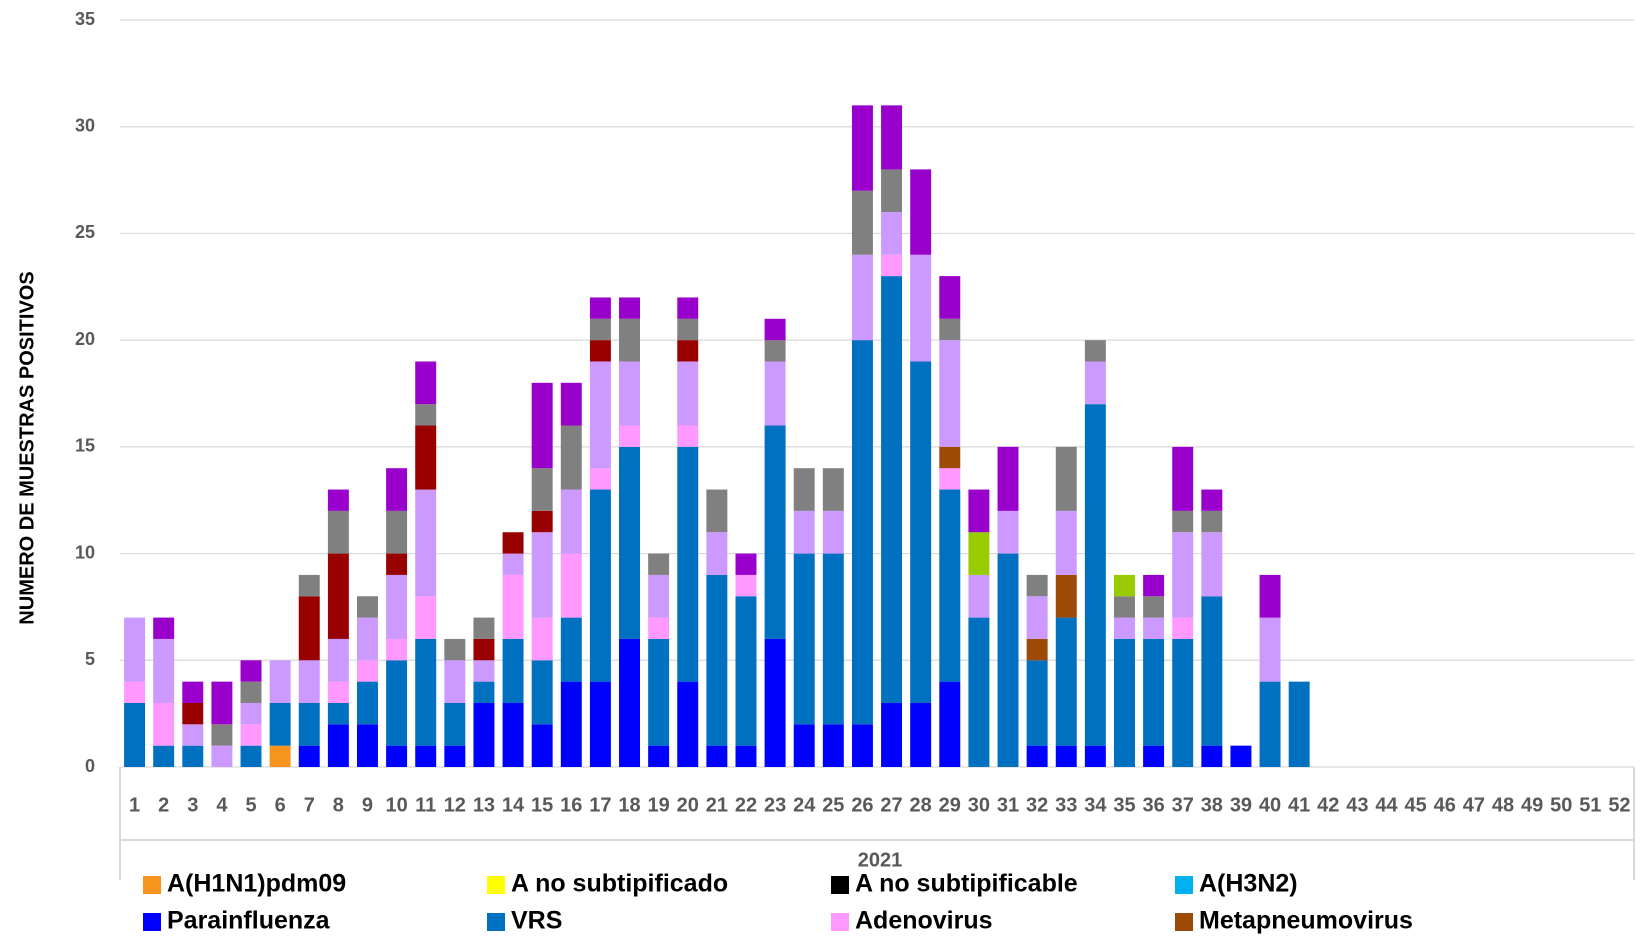  What do you see at coordinates (163, 805) in the screenshot?
I see `x-tick-label: 2` at bounding box center [163, 805].